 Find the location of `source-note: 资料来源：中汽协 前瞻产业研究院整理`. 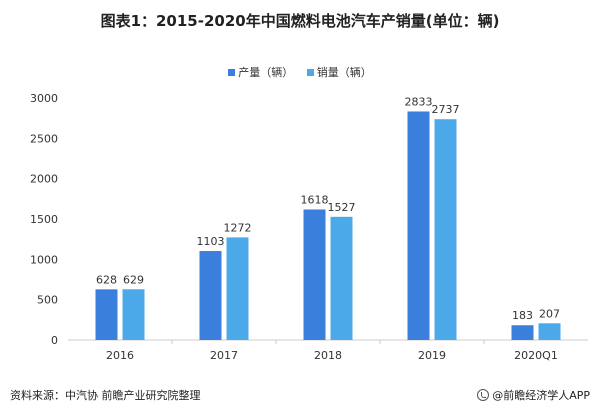

source-note: 资料来源：中汽协 前瞻产业研究院整理 is located at coordinates (105, 395).